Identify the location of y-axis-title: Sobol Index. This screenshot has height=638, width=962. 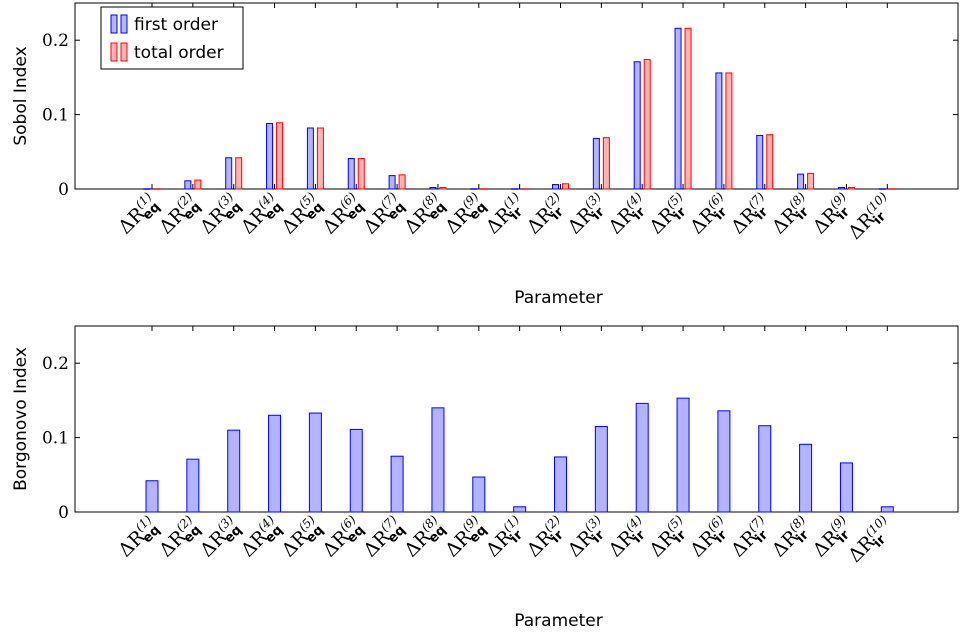
(21, 95).